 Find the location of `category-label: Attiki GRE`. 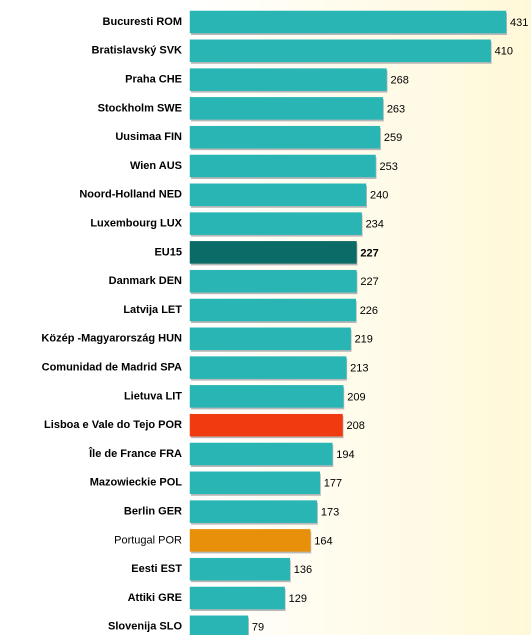

category-label: Attiki GRE is located at coordinates (155, 598).